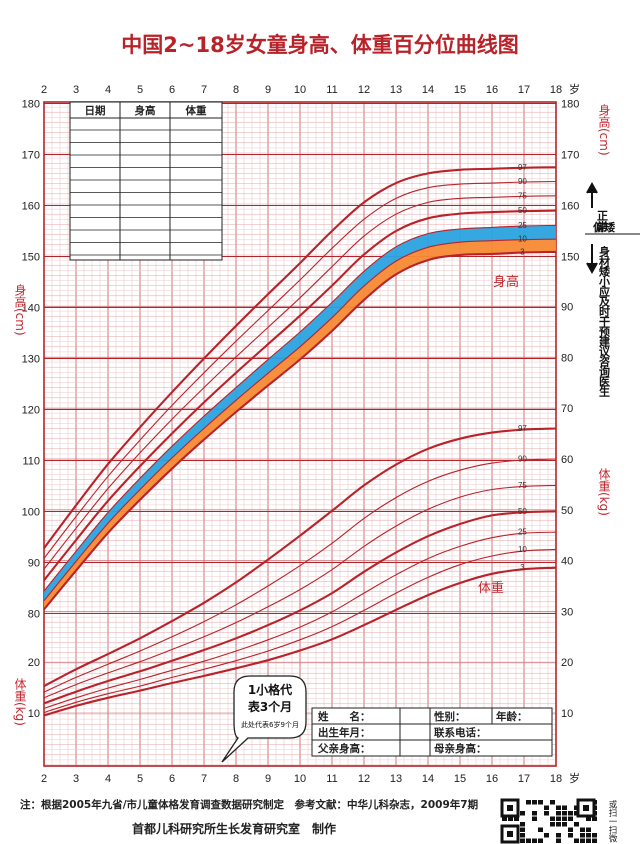  Describe the element at coordinates (428, 90) in the screenshot. I see `age-tick-top-14: 14` at that location.